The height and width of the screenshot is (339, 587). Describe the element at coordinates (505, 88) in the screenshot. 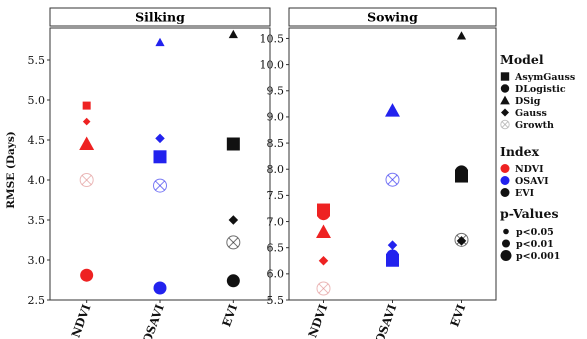

I see `legend-key-dlogistic` at that location.